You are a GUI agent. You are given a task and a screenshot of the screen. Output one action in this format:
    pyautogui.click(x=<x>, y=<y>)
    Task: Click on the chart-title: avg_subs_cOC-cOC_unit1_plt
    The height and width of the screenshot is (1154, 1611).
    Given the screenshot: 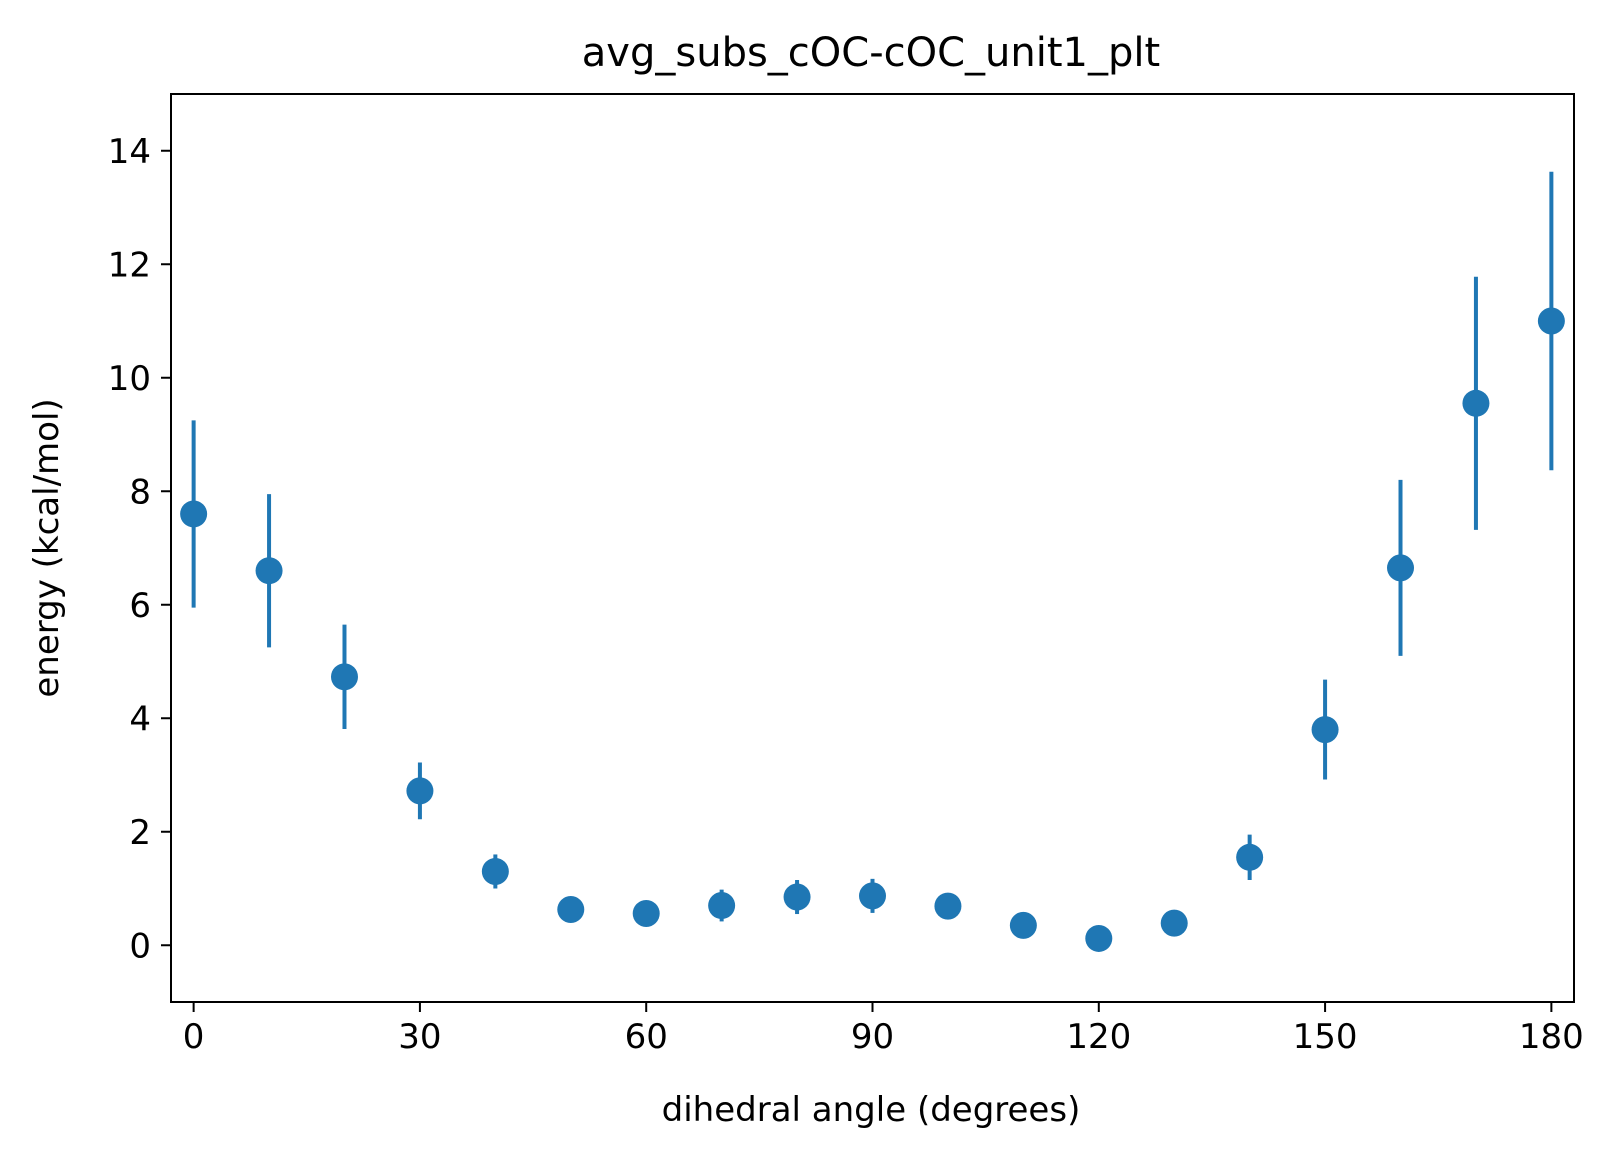 What is the action you would take?
    pyautogui.click(x=871, y=53)
    